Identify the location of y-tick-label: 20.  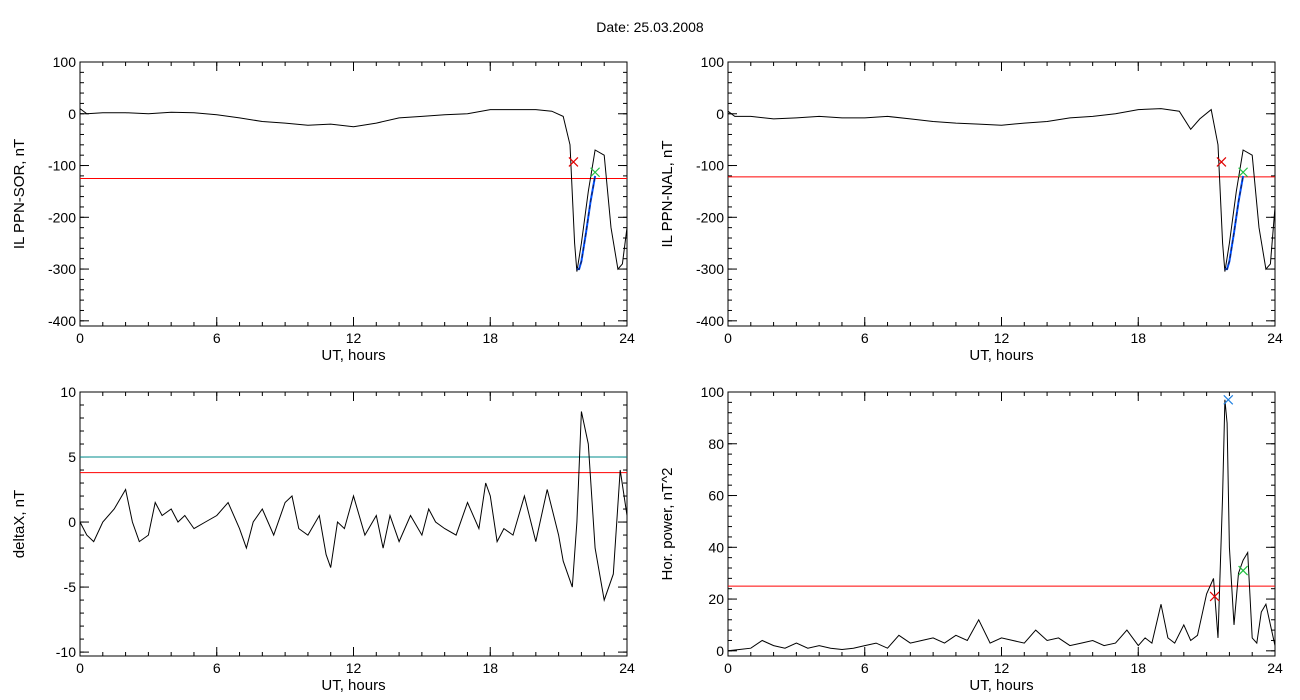
(716, 599).